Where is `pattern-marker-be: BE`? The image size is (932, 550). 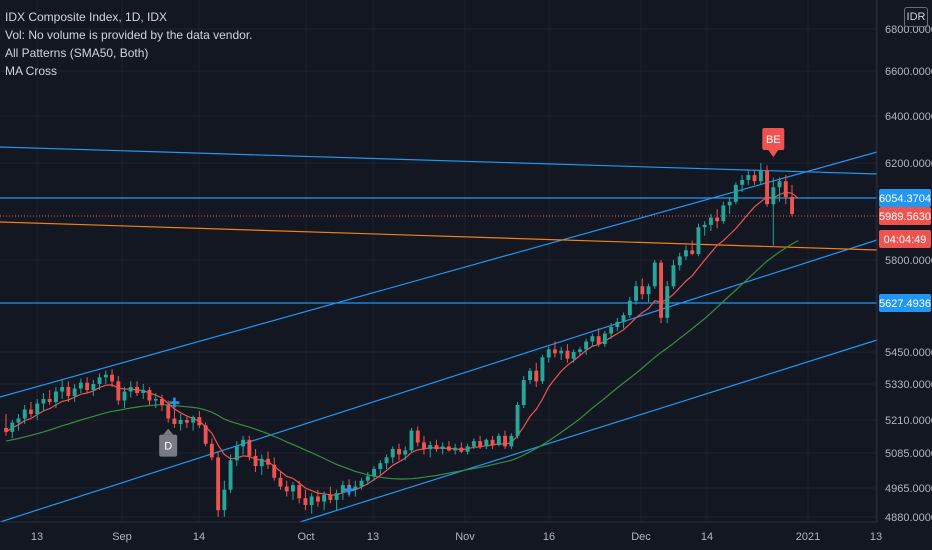
pattern-marker-be: BE is located at coordinates (773, 142).